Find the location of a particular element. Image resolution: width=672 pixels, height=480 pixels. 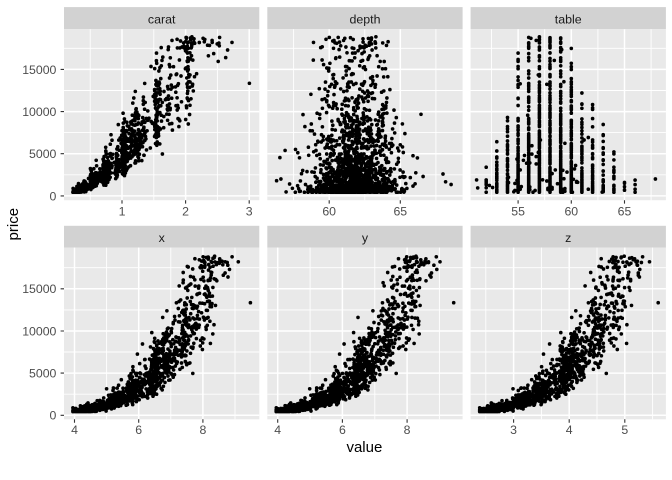

svg-text: 2 is located at coordinates (185, 212).